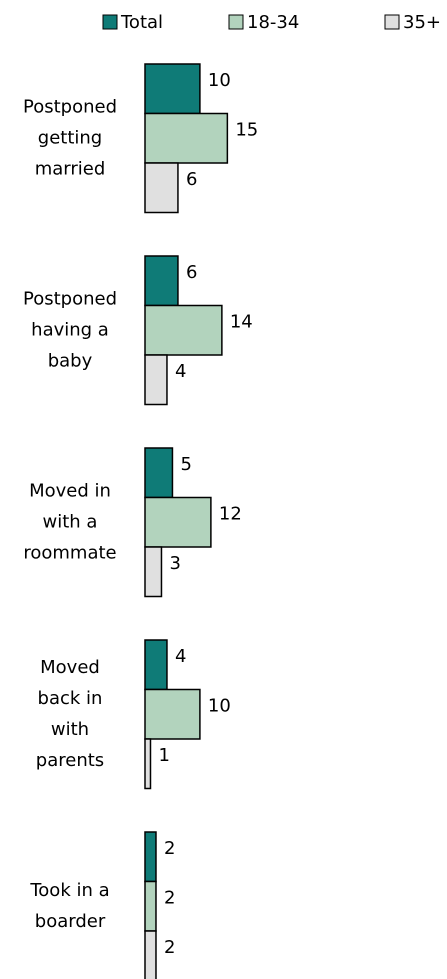 The image size is (447, 979). I want to click on category-label: Postponed having a baby, so click(69, 330).